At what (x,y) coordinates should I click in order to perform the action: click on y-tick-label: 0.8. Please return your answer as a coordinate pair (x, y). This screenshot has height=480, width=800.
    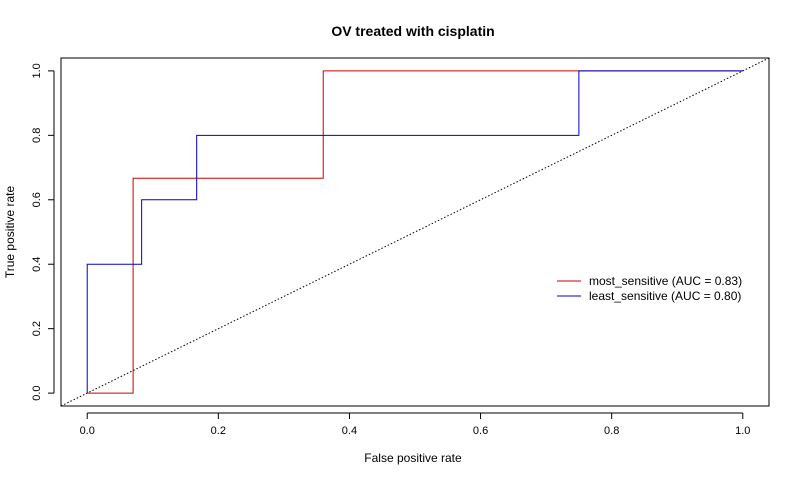
    Looking at the image, I should click on (37, 135).